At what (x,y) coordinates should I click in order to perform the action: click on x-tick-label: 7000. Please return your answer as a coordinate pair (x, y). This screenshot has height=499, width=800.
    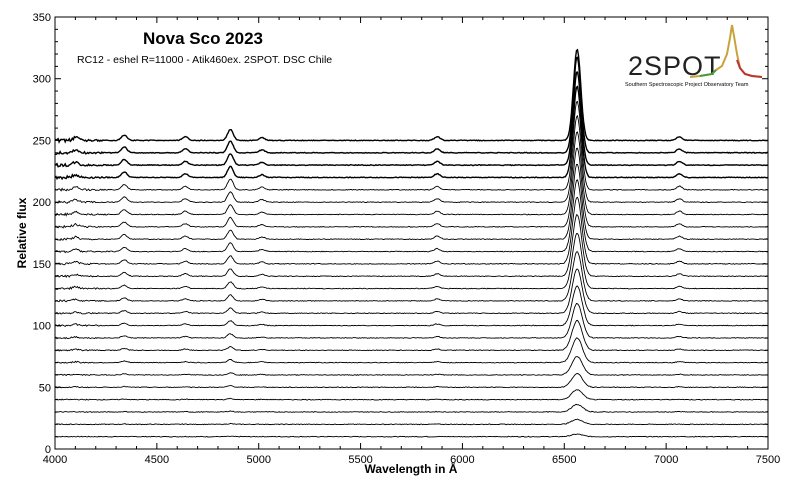
    Looking at the image, I should click on (666, 460).